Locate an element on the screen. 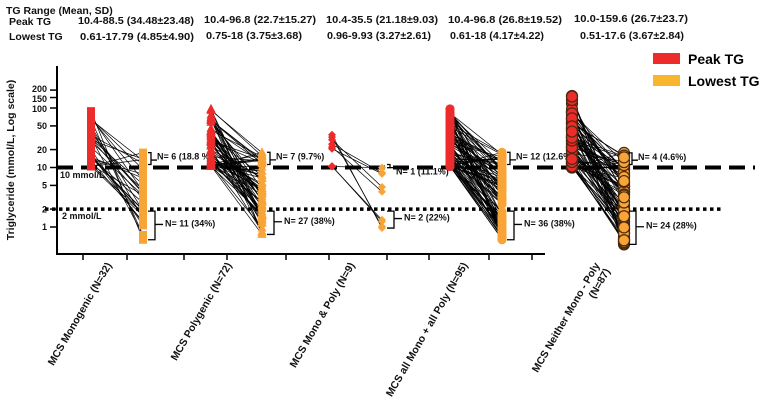 Image resolution: width=762 pixels, height=401 pixels. row-label-peak: Peak TG is located at coordinates (30, 22).